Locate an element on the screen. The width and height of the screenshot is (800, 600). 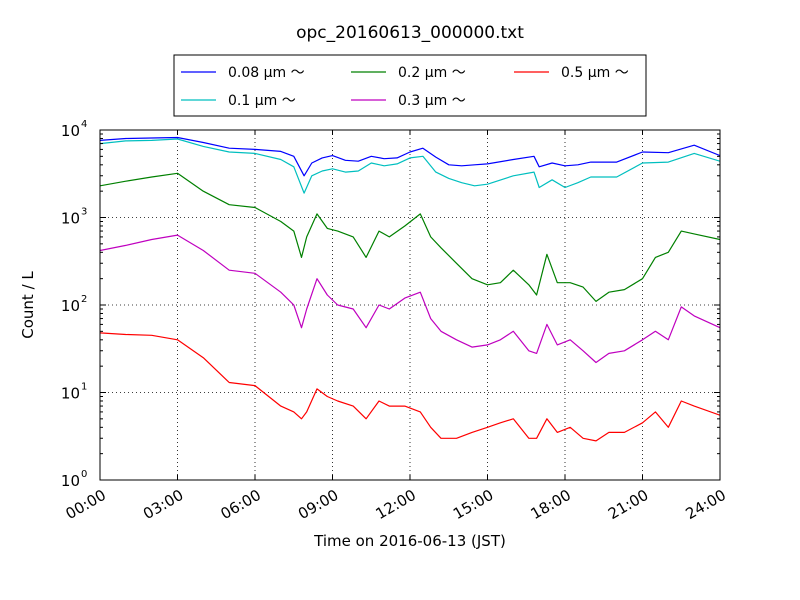
x-axis-label: Time on 2016-06-13 (JST) is located at coordinates (409, 541).